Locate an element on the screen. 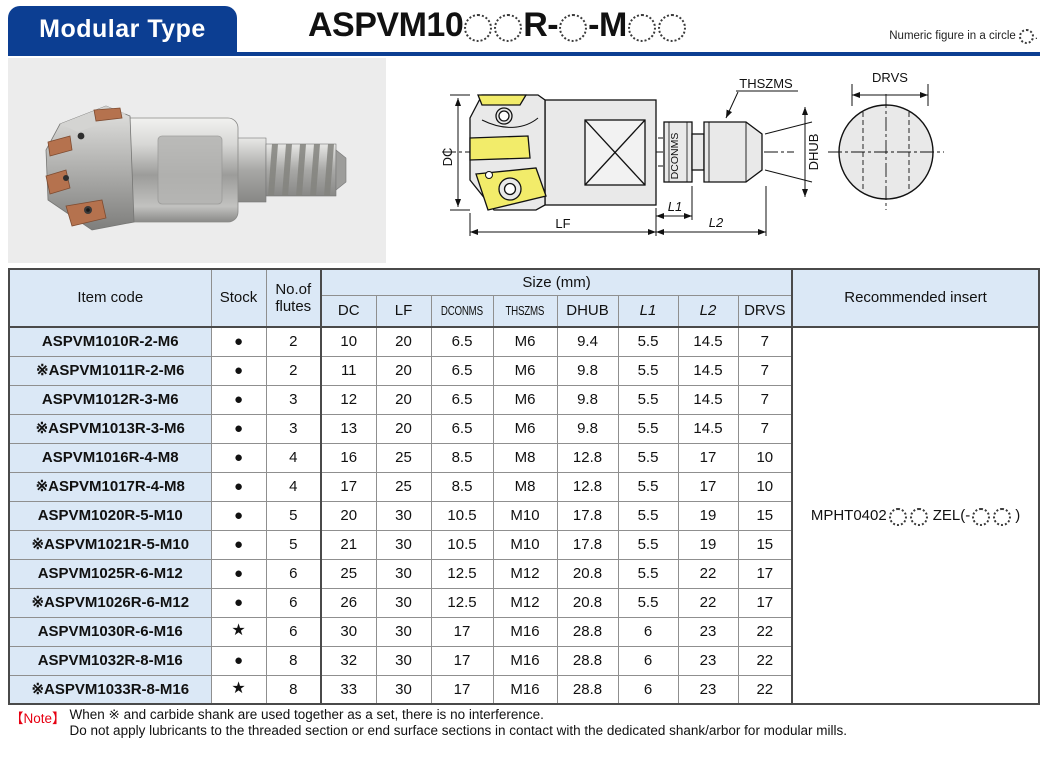  col-header-dconms: DCONMS is located at coordinates (462, 311).